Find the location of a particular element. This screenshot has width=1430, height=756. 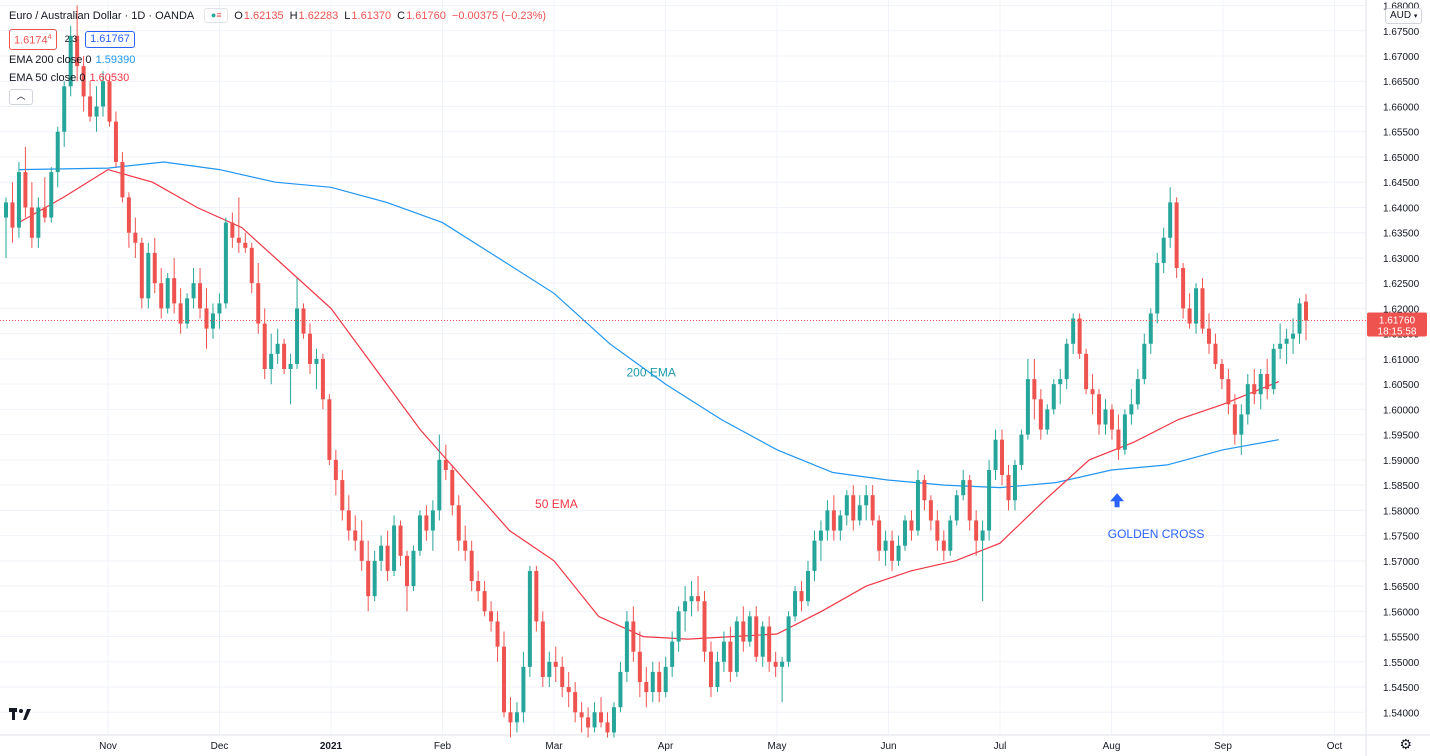

buy-button: 1.61767 is located at coordinates (110, 39).